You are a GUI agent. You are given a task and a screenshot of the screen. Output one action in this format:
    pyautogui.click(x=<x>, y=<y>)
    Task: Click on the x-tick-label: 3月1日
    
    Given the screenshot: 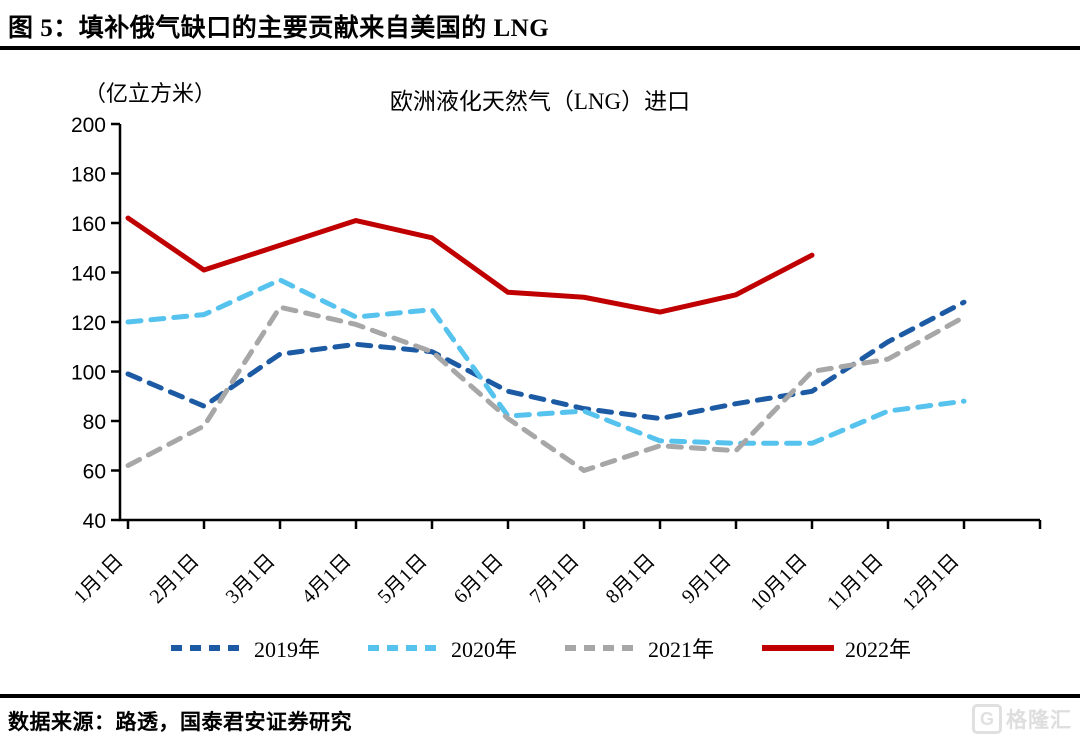 What is the action you would take?
    pyautogui.click(x=251, y=579)
    